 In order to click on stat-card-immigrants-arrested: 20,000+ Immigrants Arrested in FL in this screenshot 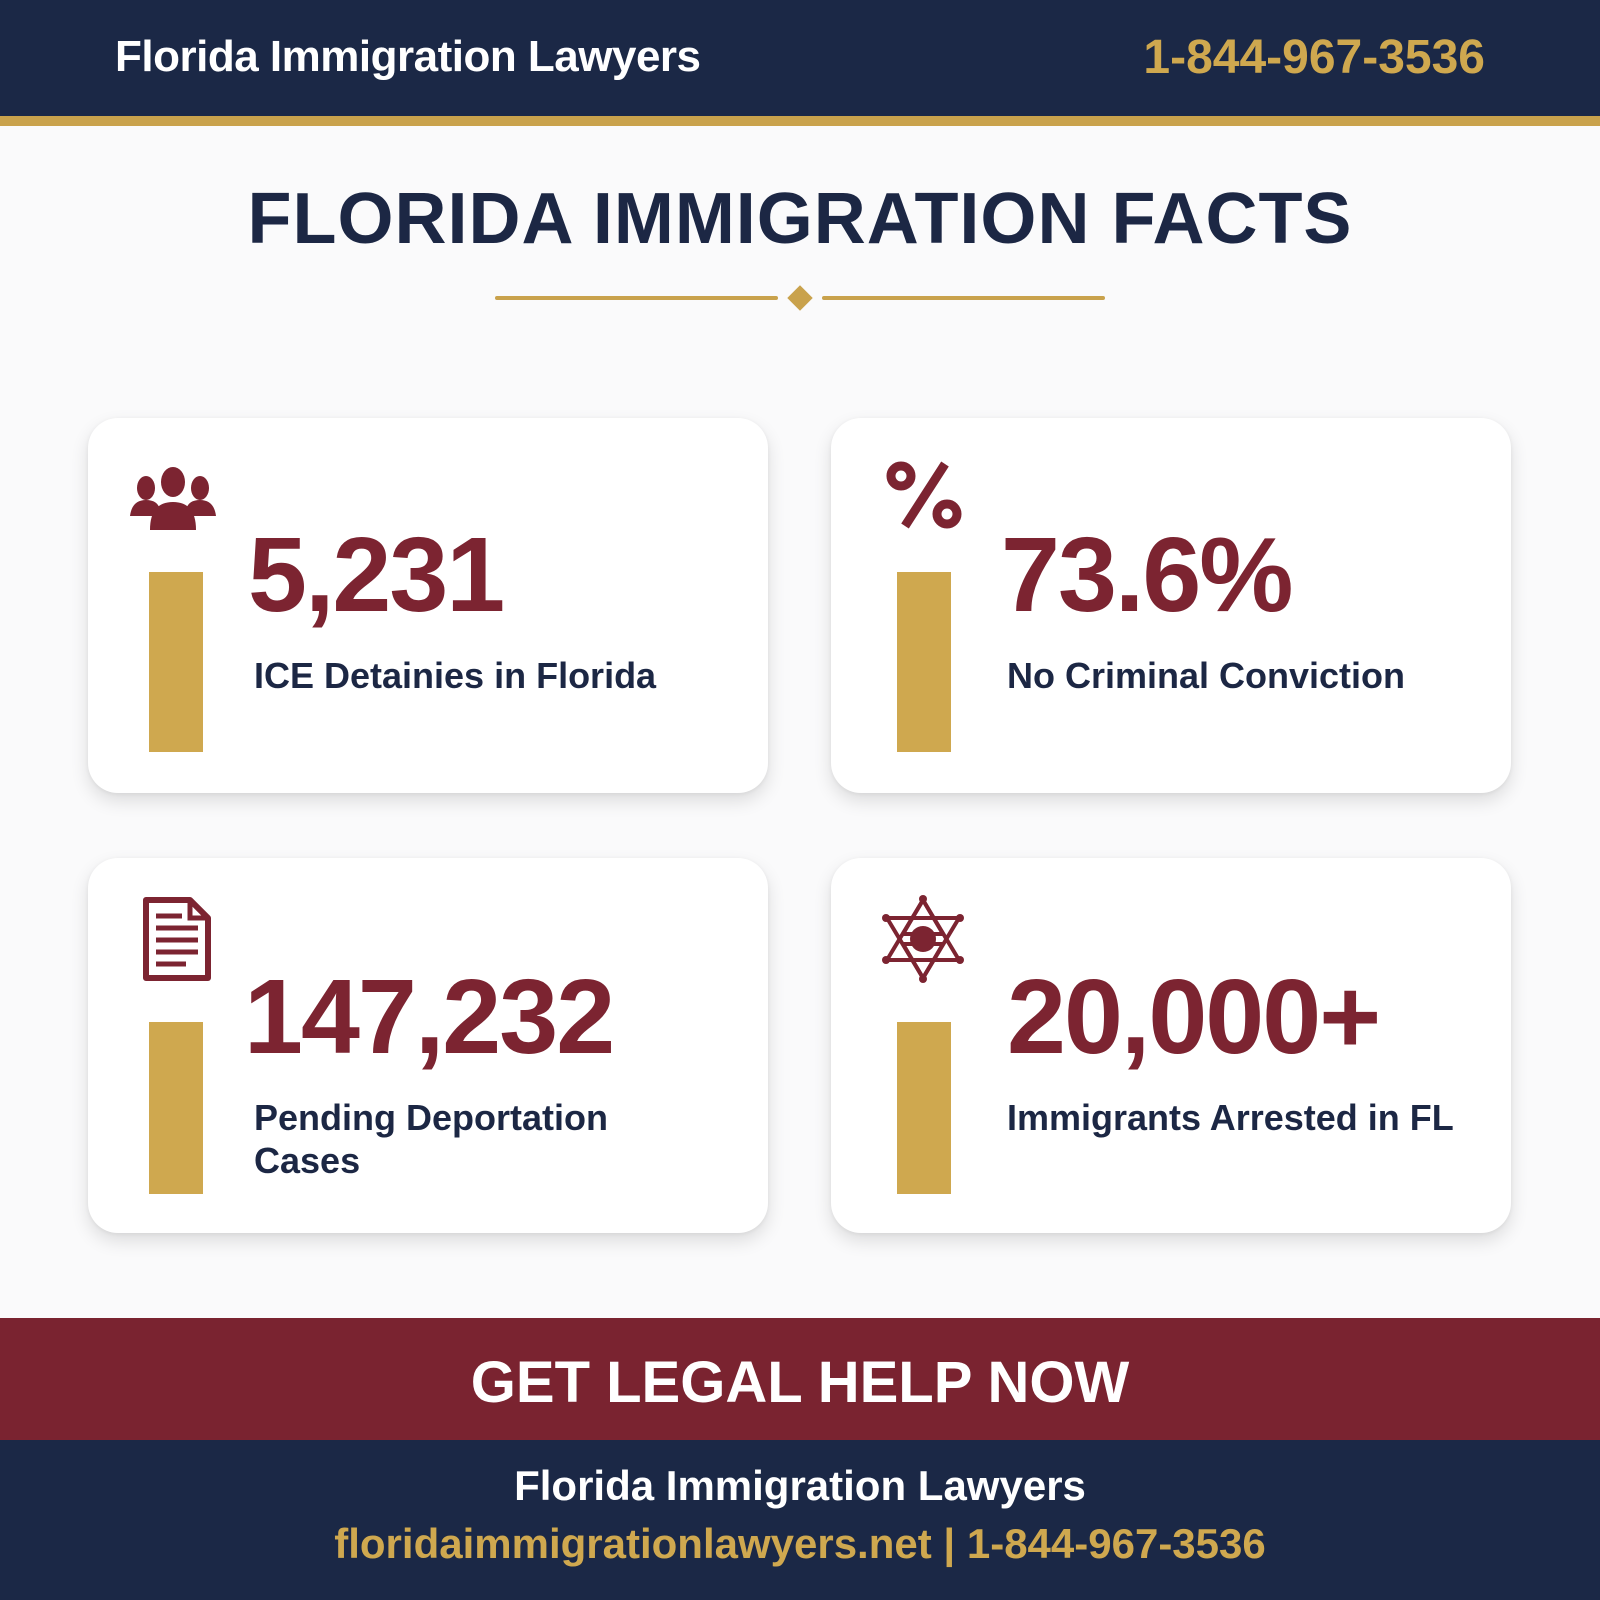, I will do `click(1171, 1045)`.